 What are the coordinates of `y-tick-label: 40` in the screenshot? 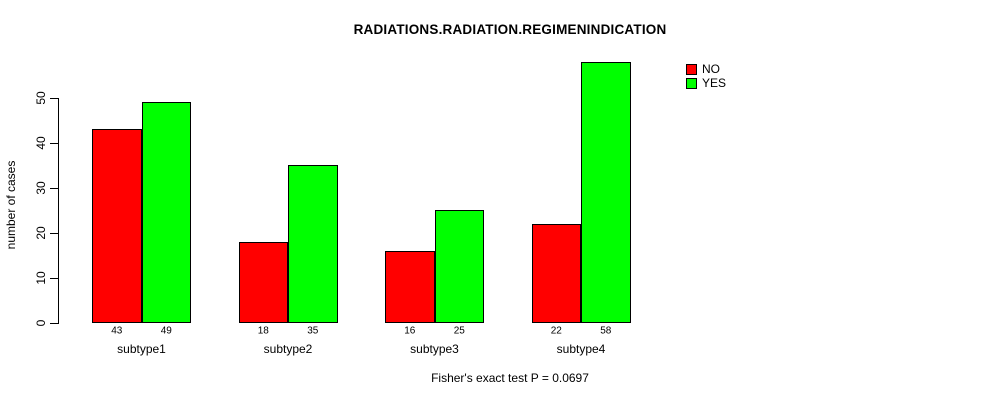 It's located at (41, 143).